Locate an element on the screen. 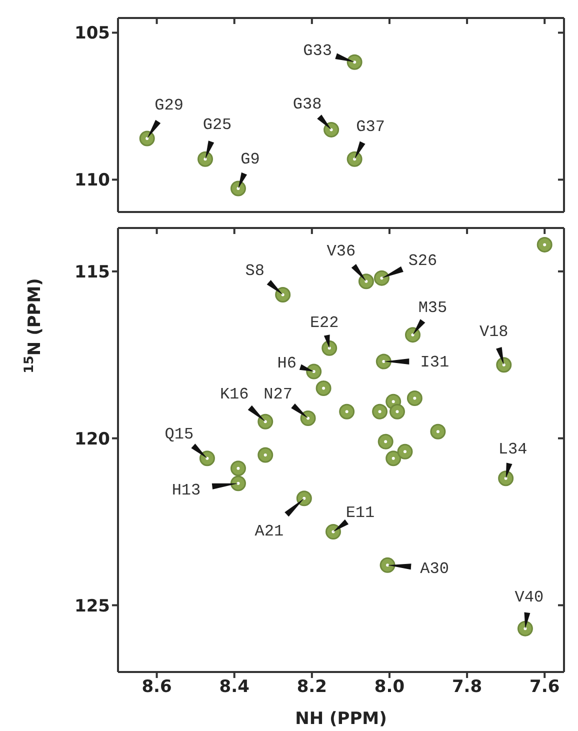  annotation: G29 is located at coordinates (169, 105).